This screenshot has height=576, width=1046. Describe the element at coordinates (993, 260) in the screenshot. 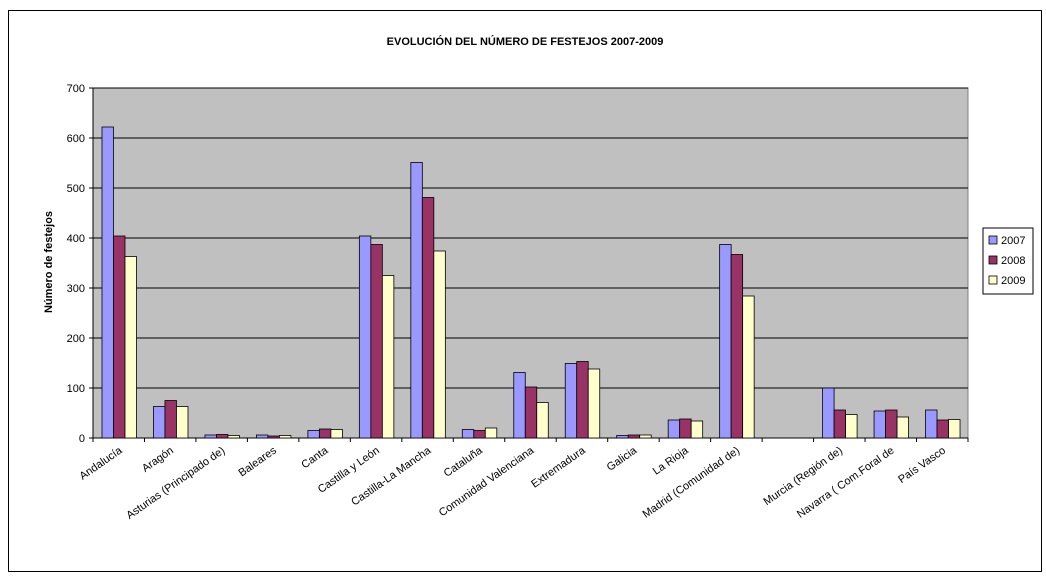

I see `legend-swatch-2008` at that location.